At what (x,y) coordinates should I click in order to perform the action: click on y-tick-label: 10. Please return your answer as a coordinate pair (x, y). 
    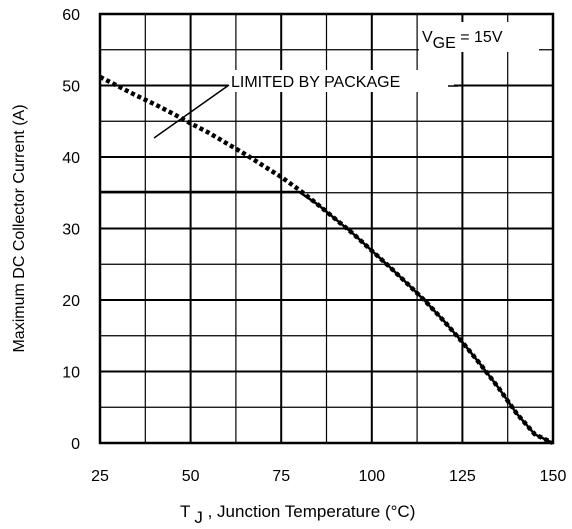
    Looking at the image, I should click on (71, 373).